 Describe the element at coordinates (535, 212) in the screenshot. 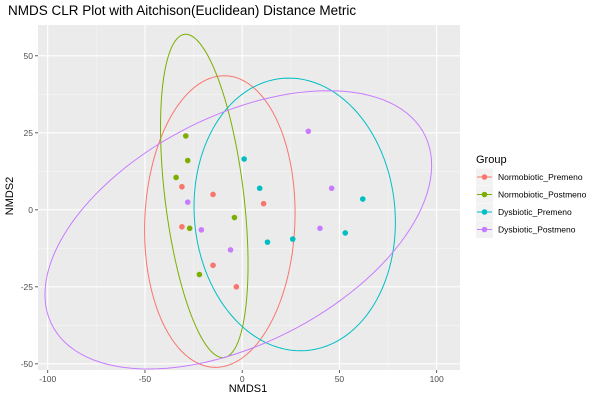

I see `legend-label: Dysbiotic_Premeno` at that location.